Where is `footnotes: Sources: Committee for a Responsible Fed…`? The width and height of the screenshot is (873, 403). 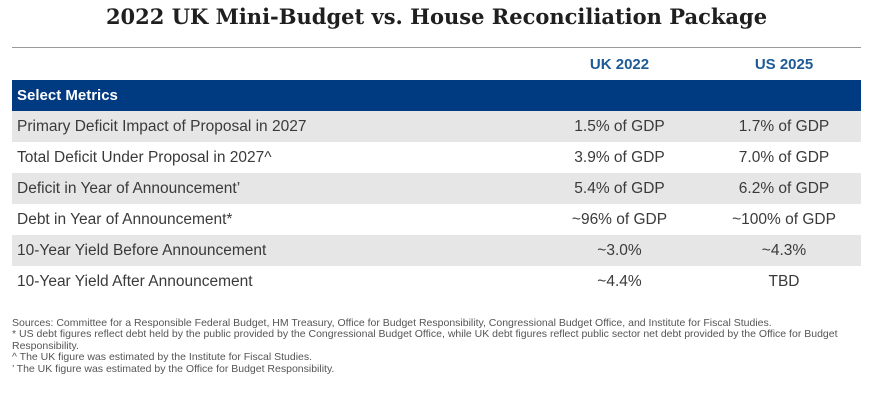 footnotes: Sources: Committee for a Responsible Fed… is located at coordinates (436, 346).